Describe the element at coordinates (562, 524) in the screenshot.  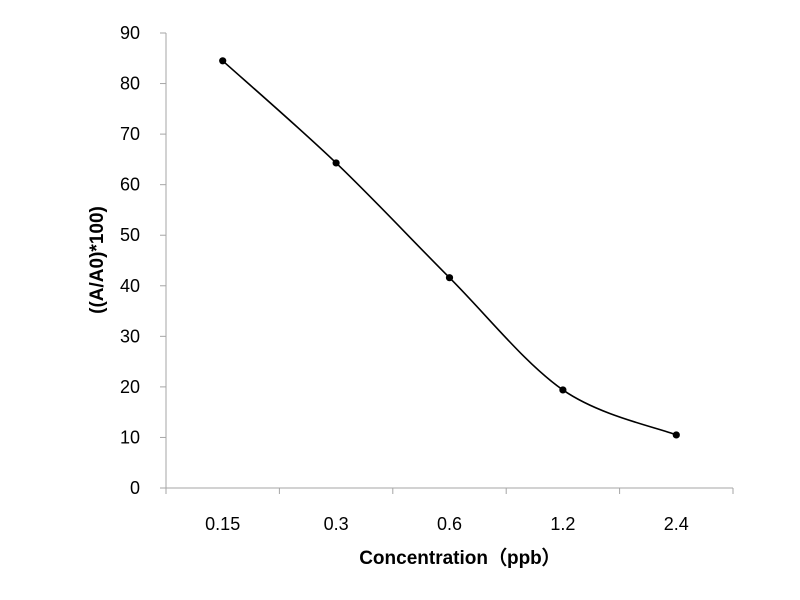
I see `x-tick-label: 1.2` at that location.